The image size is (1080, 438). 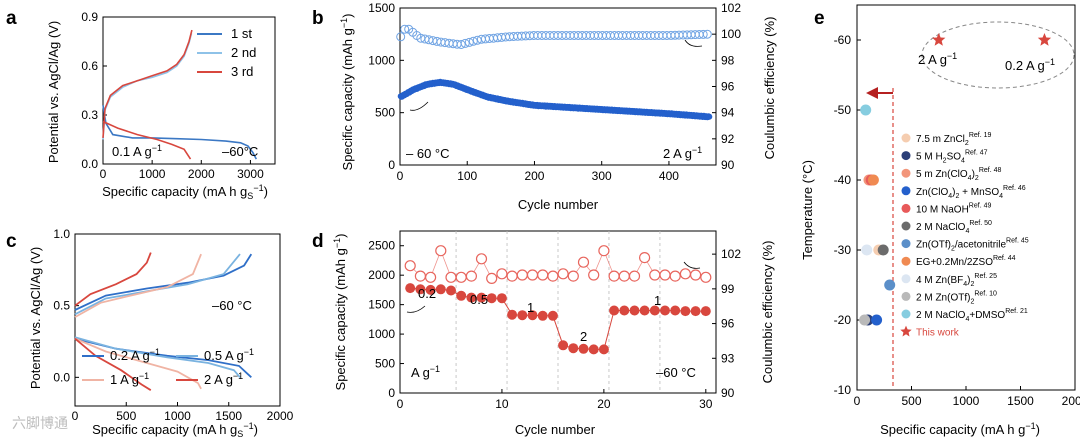 What do you see at coordinates (1020, 401) in the screenshot?
I see `x-tick-label: 1500` at bounding box center [1020, 401].